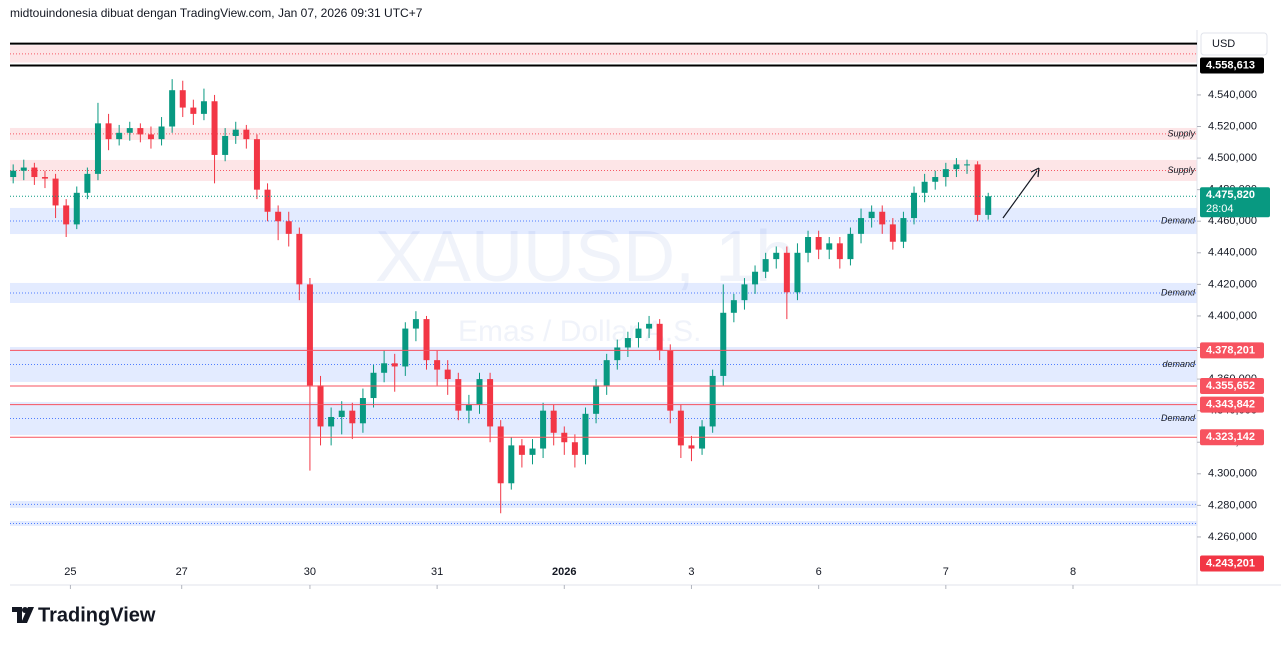 Image resolution: width=1281 pixels, height=646 pixels. I want to click on x-tick-label: 25, so click(70, 572).